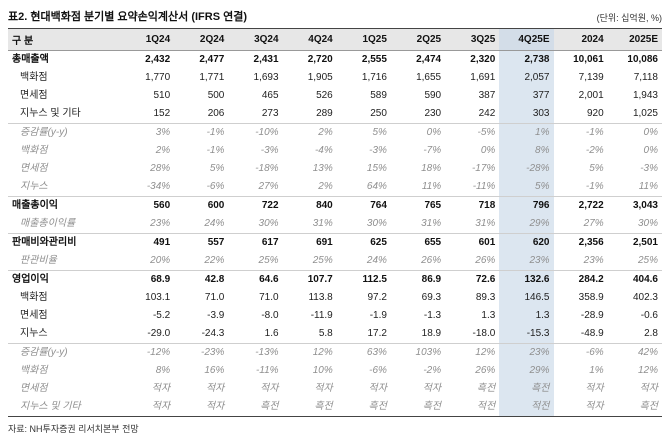  What do you see at coordinates (526, 298) in the screenshot?
I see `cell: 146.5` at bounding box center [526, 298].